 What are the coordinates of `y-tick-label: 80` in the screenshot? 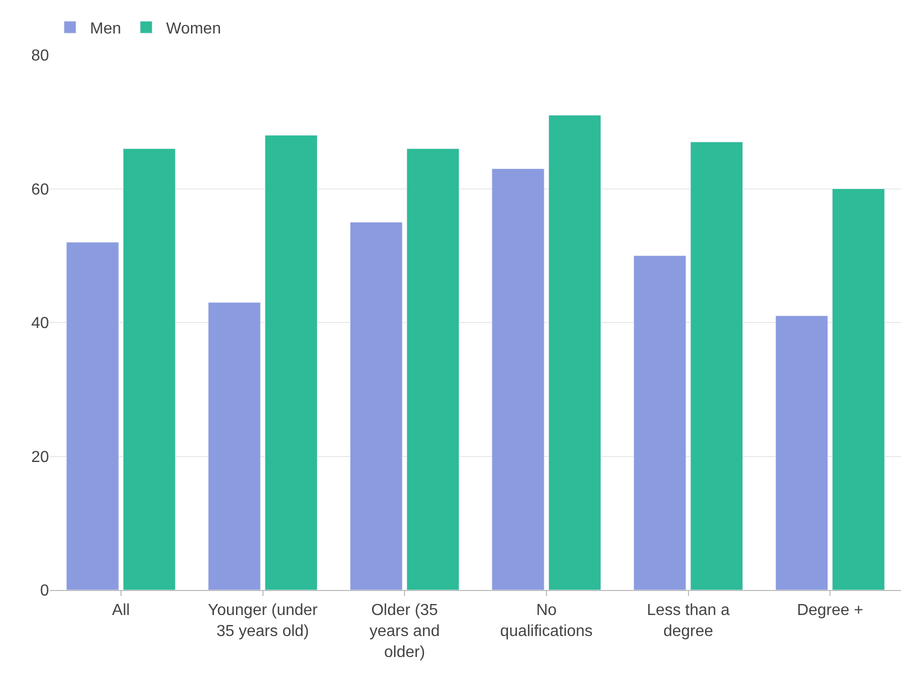 It's located at (40, 56).